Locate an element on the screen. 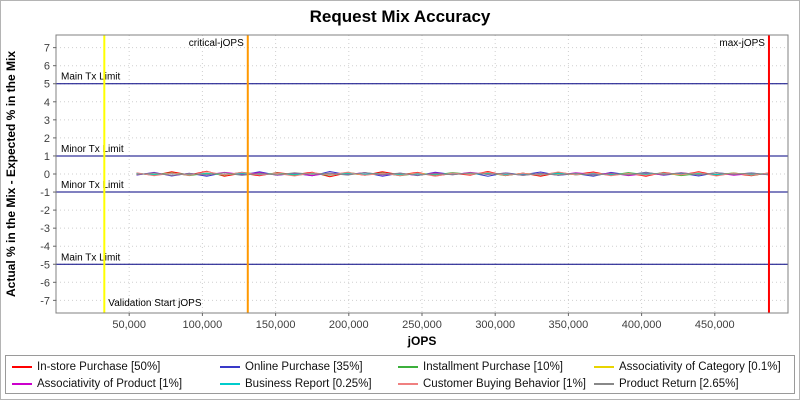 The height and width of the screenshot is (400, 800). legend-label: In-store Purchase [50%] is located at coordinates (99, 366).